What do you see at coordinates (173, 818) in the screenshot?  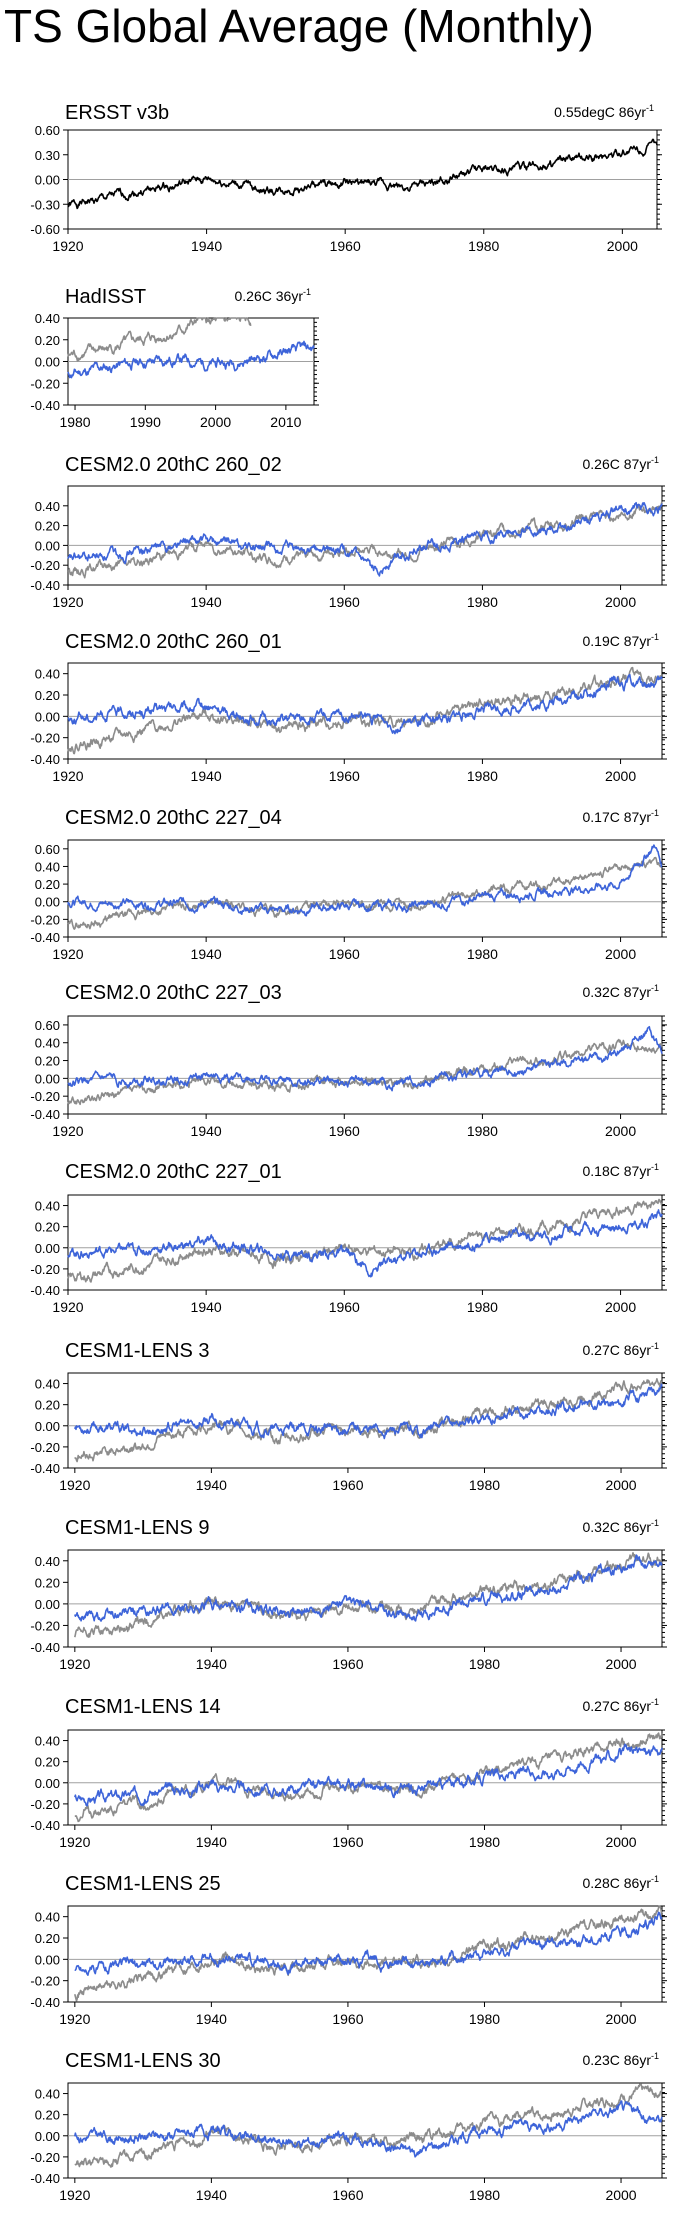 I see `panel-title: CESM2.0 20thC 227_04` at bounding box center [173, 818].